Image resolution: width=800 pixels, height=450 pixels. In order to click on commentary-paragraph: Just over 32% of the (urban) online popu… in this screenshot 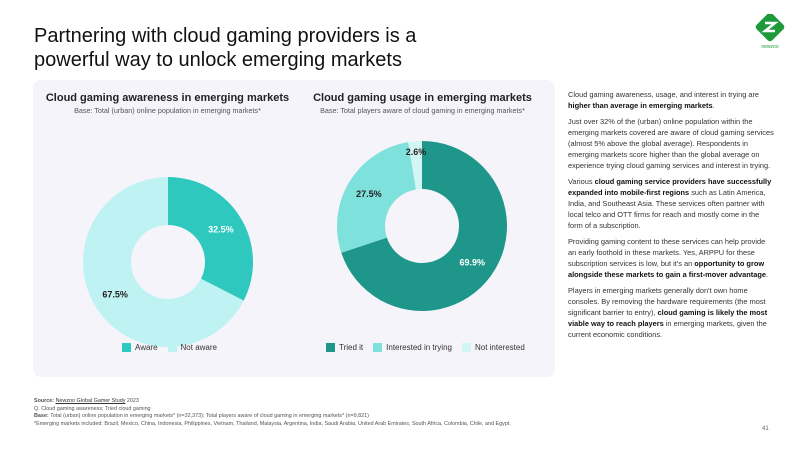, I will do `click(671, 143)`.